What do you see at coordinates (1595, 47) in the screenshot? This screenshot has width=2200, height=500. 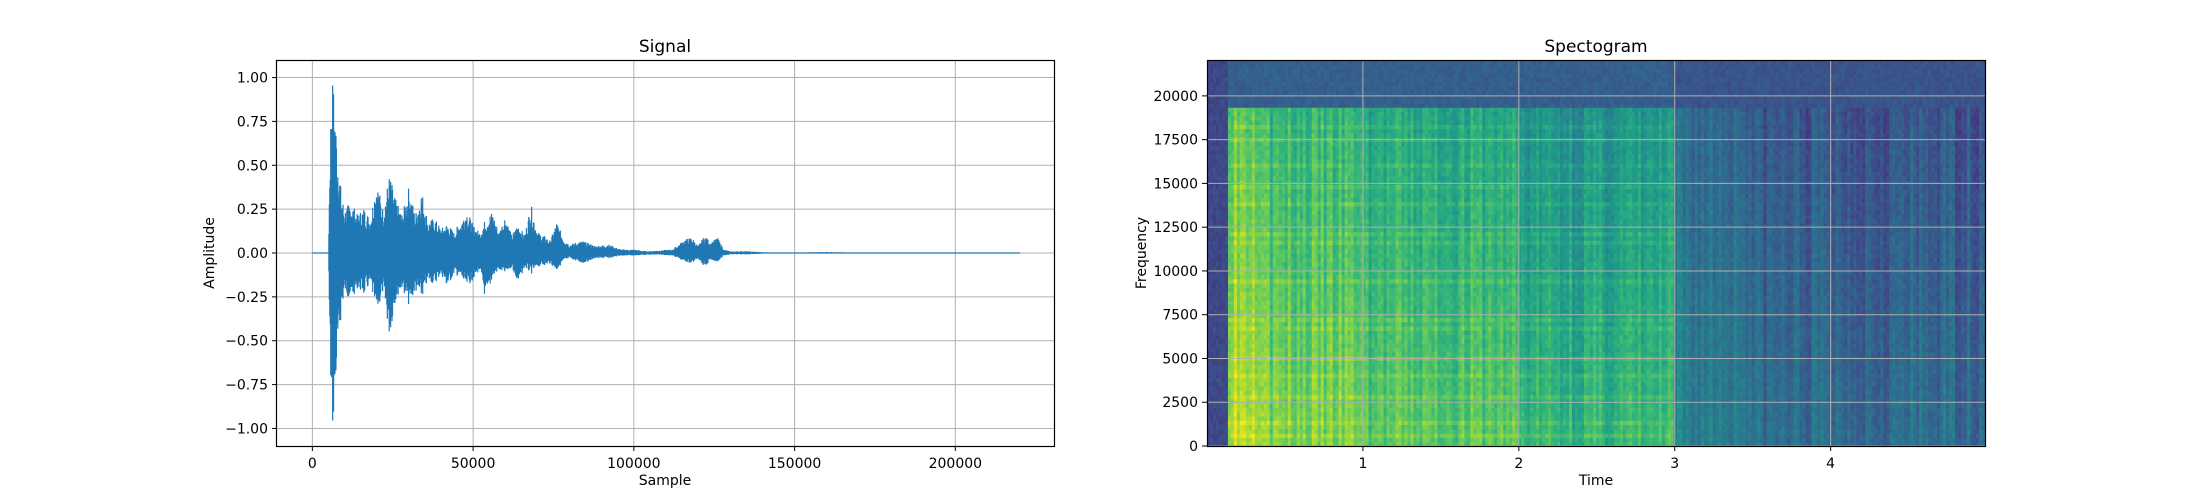 I see `spectrogram-title: Spectogram` at bounding box center [1595, 47].